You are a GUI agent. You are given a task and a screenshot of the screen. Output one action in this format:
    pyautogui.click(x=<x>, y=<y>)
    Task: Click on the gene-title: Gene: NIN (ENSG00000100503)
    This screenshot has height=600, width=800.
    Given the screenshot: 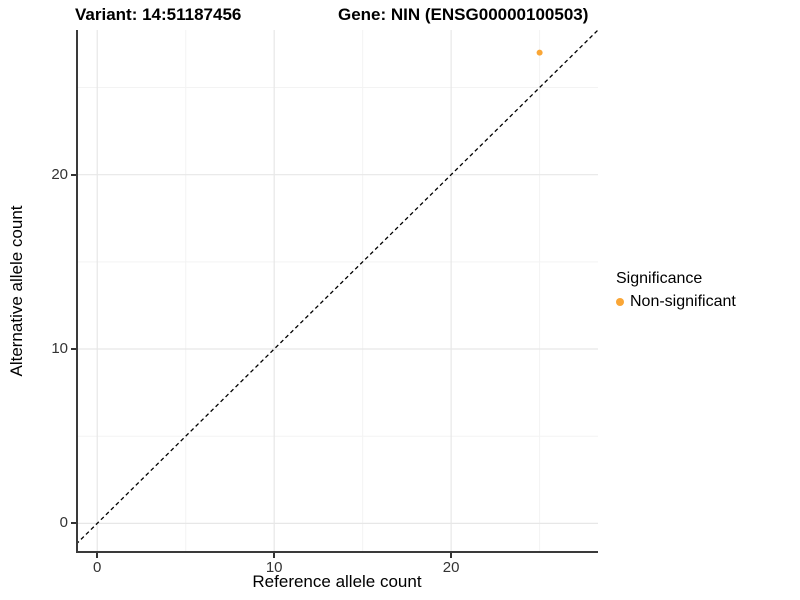 What is the action you would take?
    pyautogui.click(x=463, y=14)
    